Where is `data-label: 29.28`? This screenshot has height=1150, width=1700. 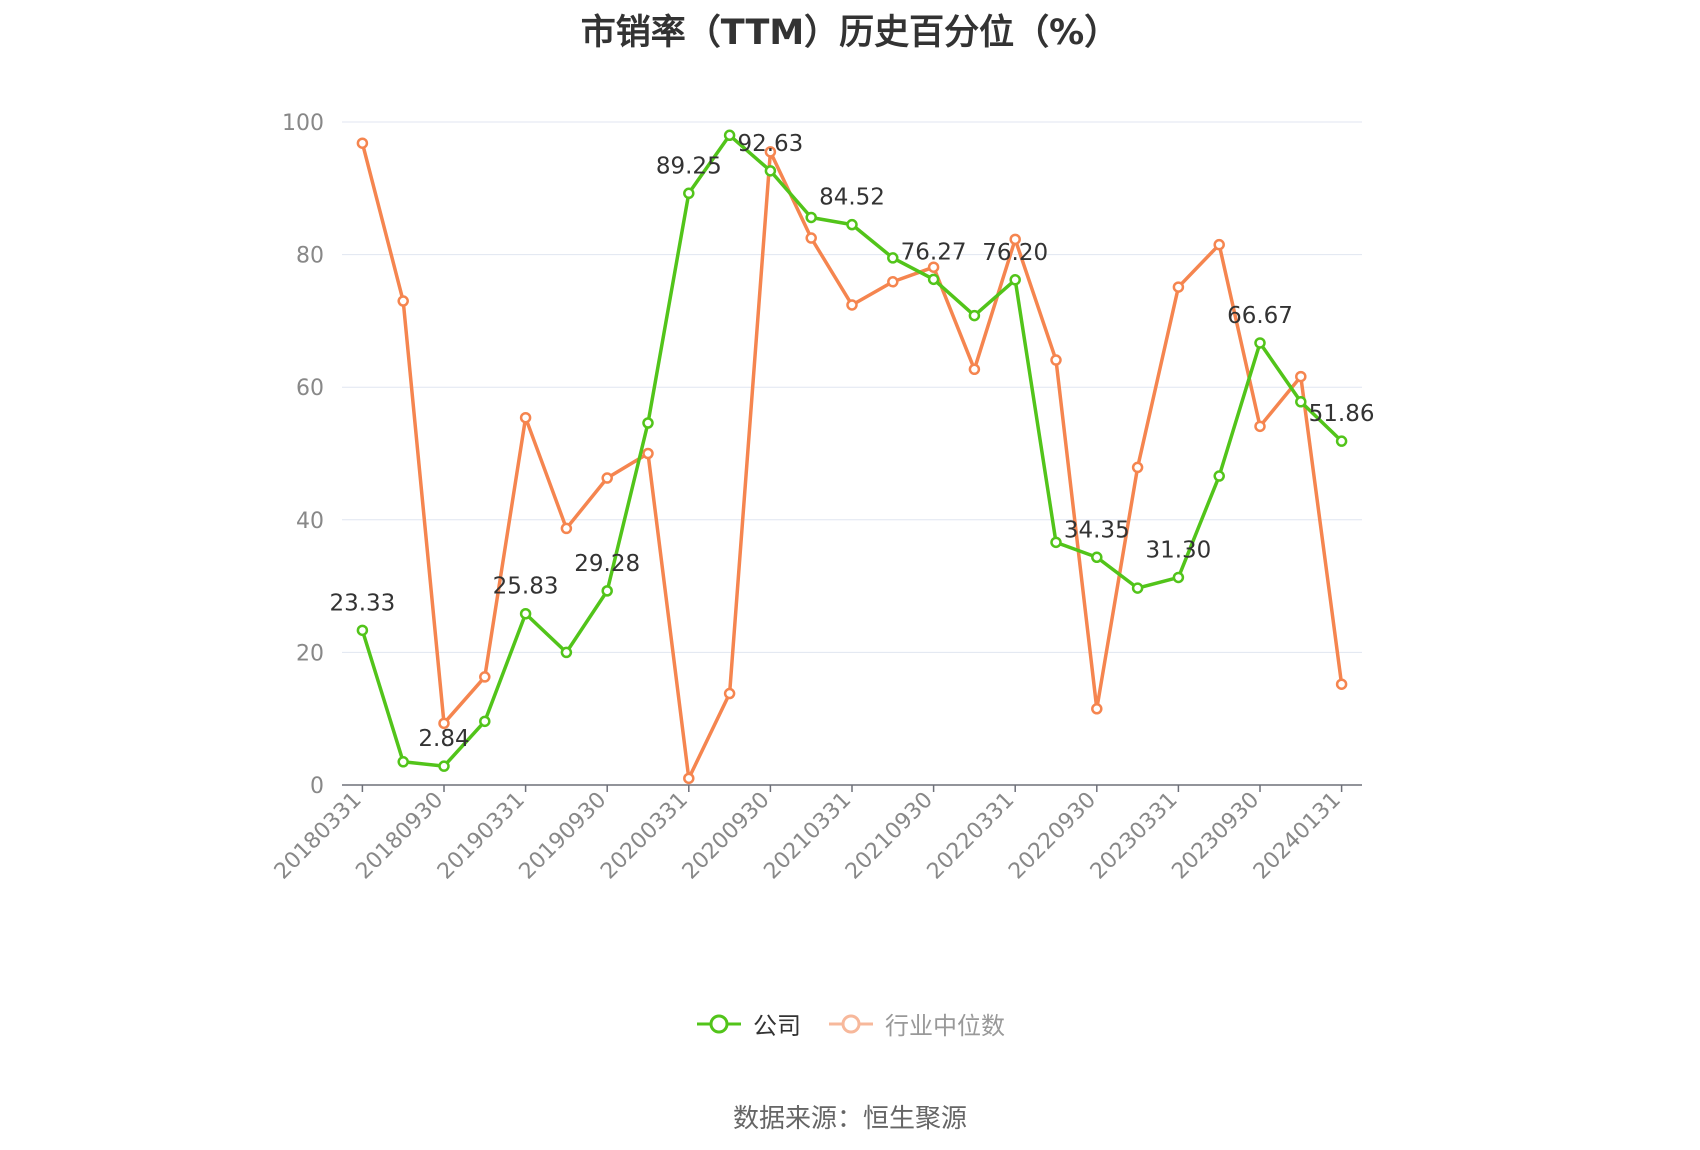
data-label: 29.28 is located at coordinates (607, 564).